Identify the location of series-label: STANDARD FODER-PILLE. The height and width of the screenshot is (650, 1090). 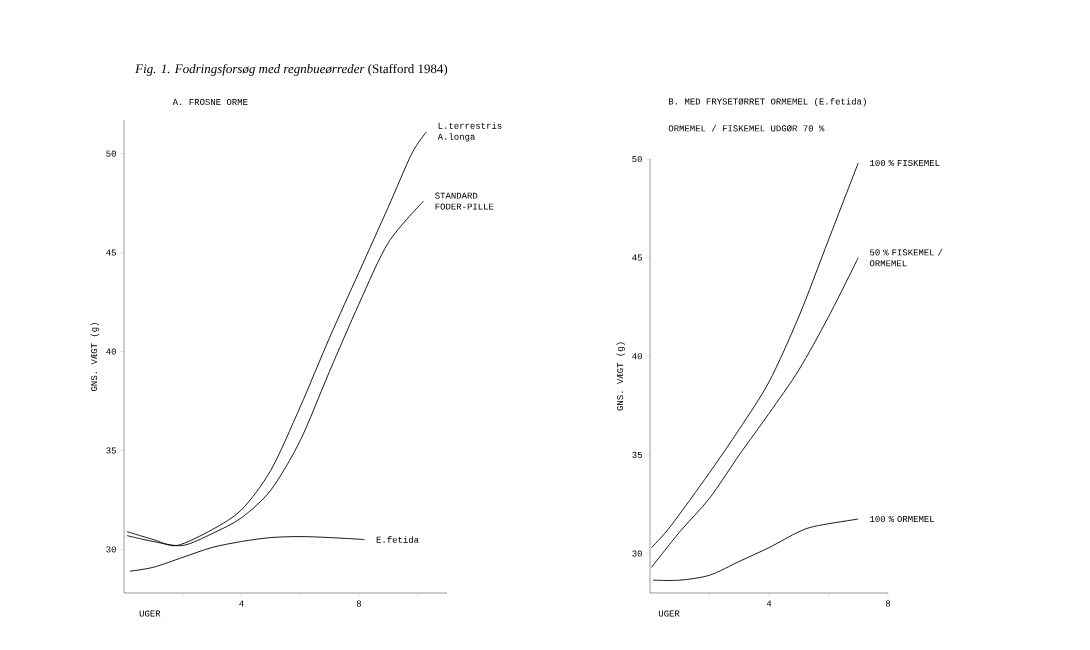
(464, 201).